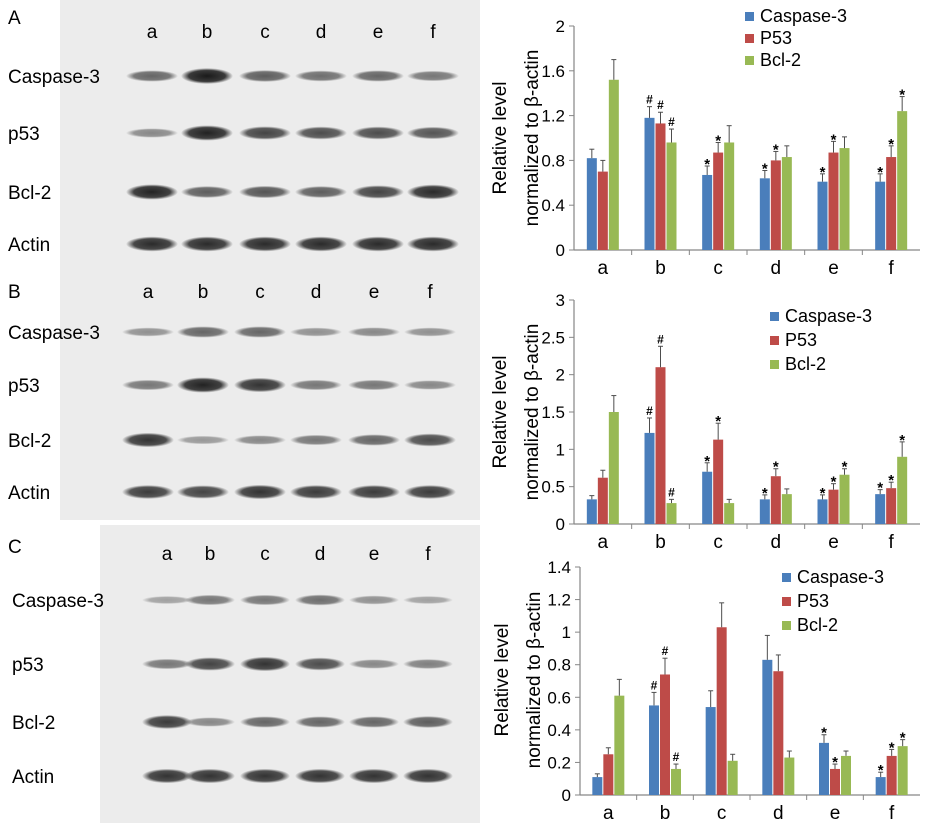  Describe the element at coordinates (813, 601) in the screenshot. I see `legend-entry: P53` at that location.